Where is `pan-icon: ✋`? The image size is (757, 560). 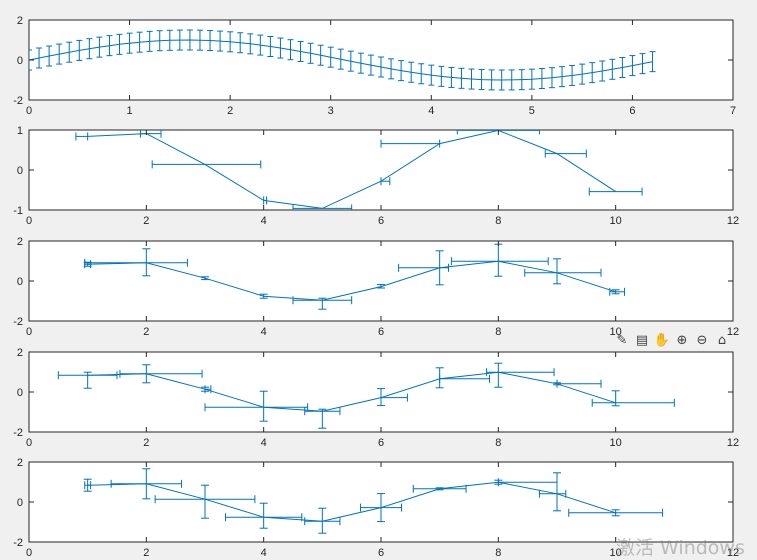 pan-icon: ✋ is located at coordinates (662, 340).